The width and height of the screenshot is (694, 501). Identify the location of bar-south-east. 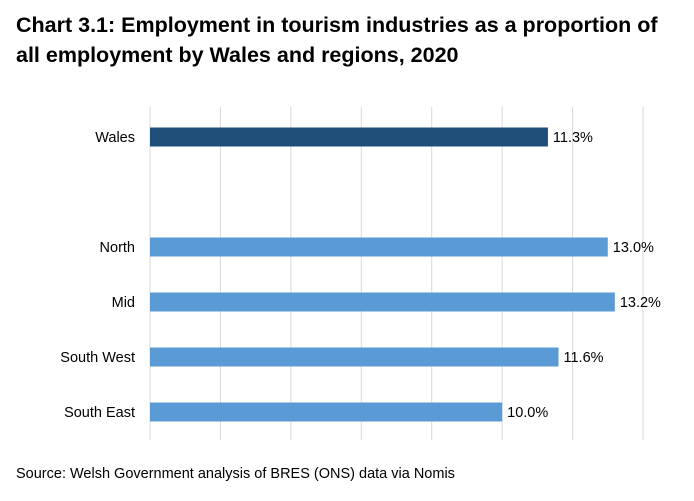
(326, 412).